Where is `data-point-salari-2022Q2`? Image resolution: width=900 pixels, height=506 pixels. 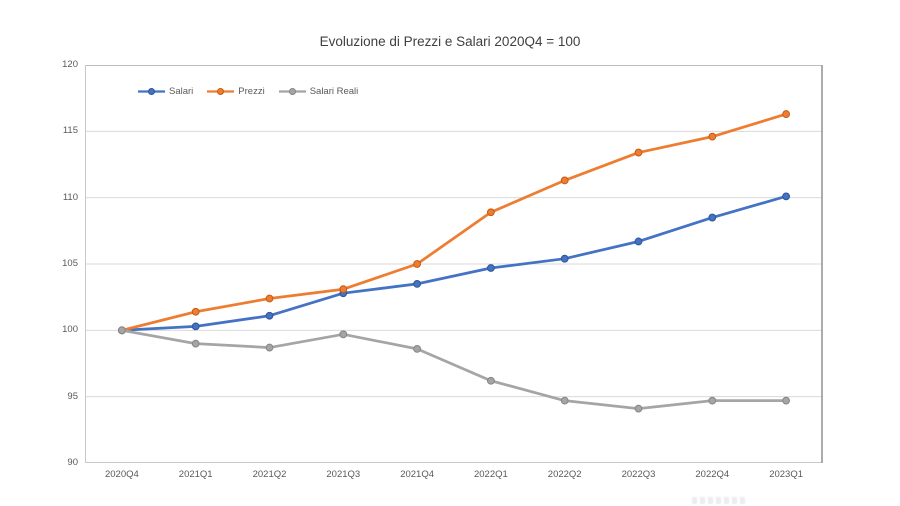 data-point-salari-2022Q2 is located at coordinates (564, 258).